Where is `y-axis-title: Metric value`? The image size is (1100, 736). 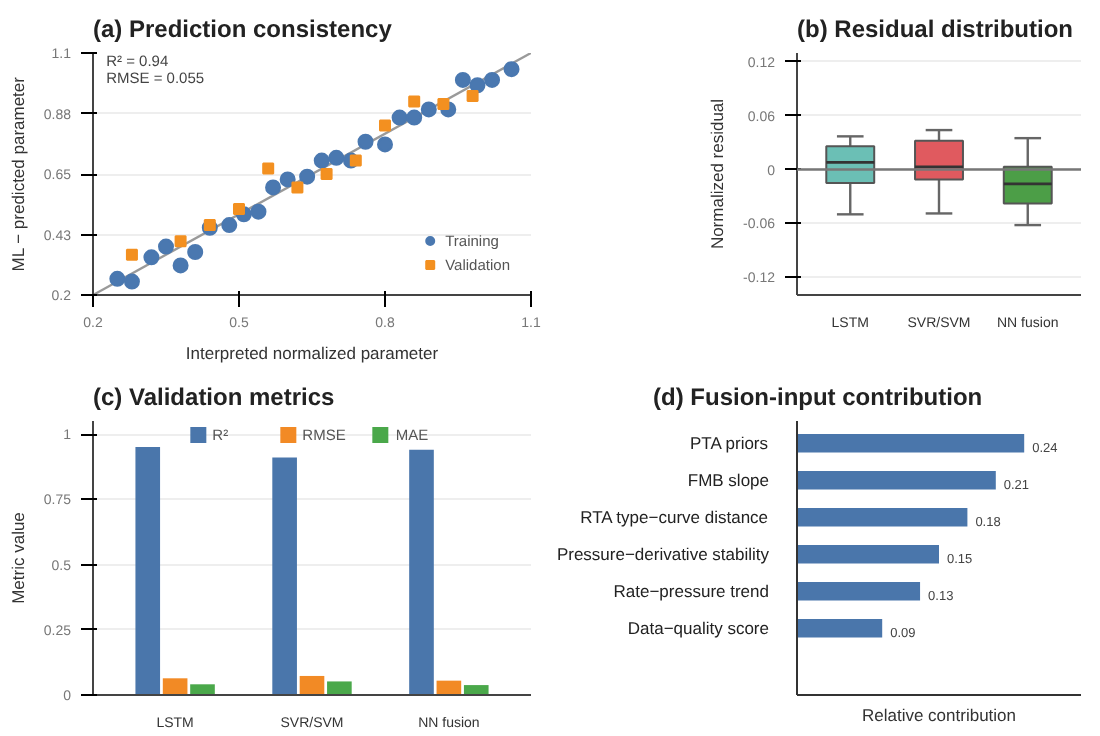
y-axis-title: Metric value is located at coordinates (17, 557).